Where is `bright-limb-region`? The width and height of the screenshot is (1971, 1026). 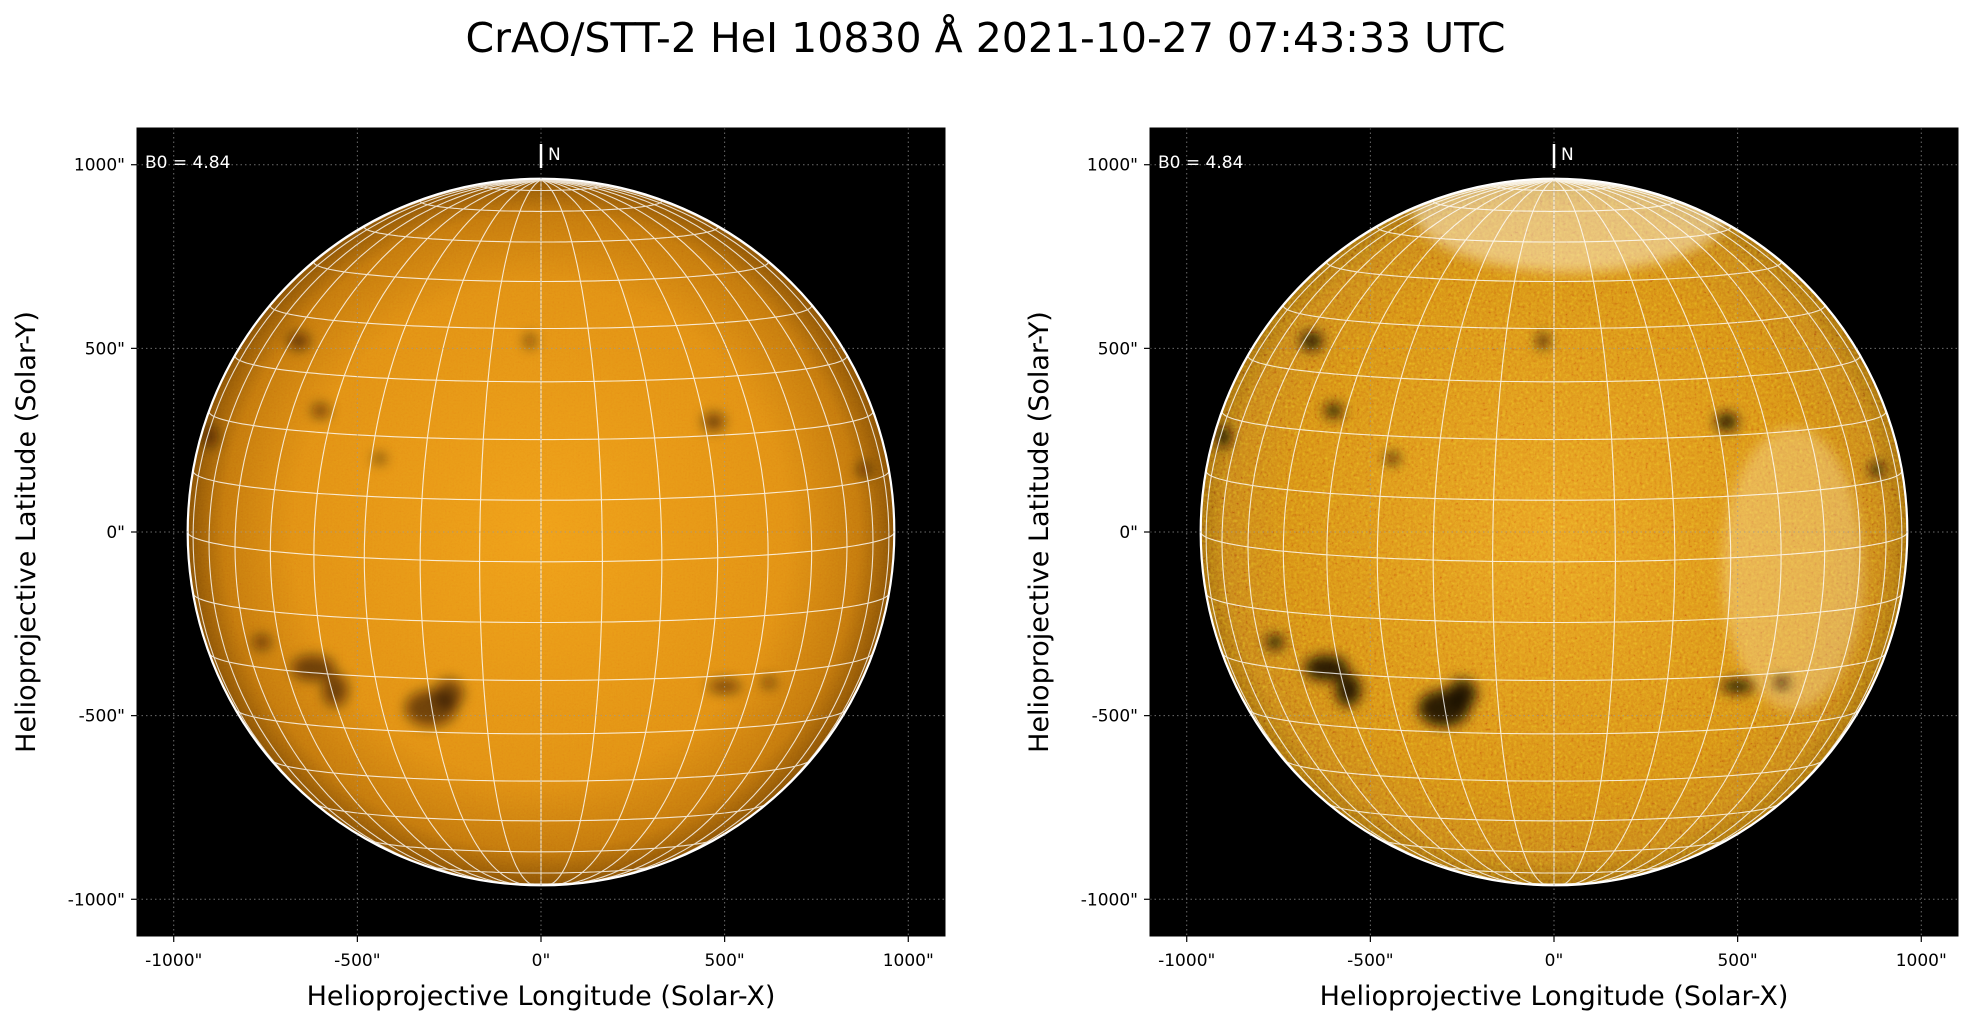
bright-limb-region is located at coordinates (1793, 569).